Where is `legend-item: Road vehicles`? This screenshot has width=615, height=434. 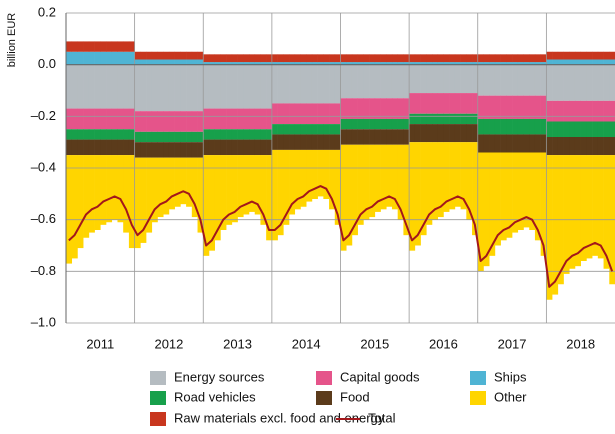
legend-item: Road vehicles is located at coordinates (203, 397).